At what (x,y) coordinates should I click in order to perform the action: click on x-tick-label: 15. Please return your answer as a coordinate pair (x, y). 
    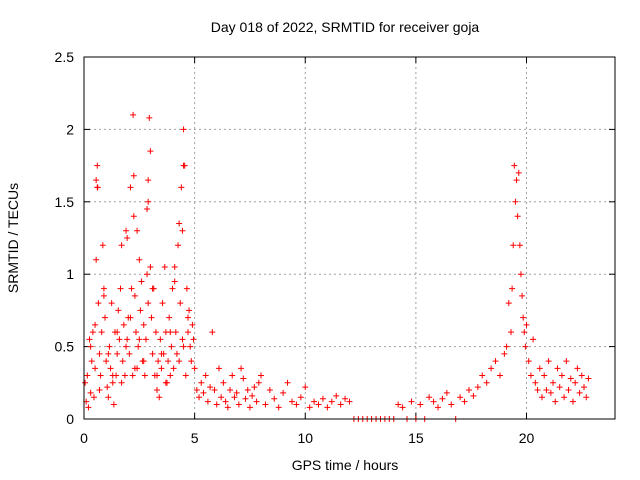
    Looking at the image, I should click on (416, 438).